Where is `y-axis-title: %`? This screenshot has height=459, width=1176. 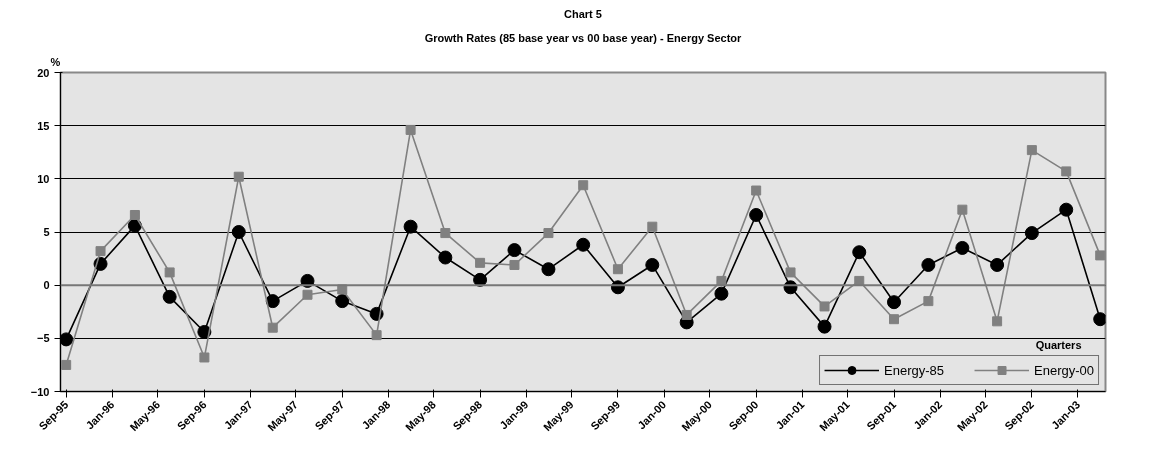 y-axis-title: % is located at coordinates (55, 61).